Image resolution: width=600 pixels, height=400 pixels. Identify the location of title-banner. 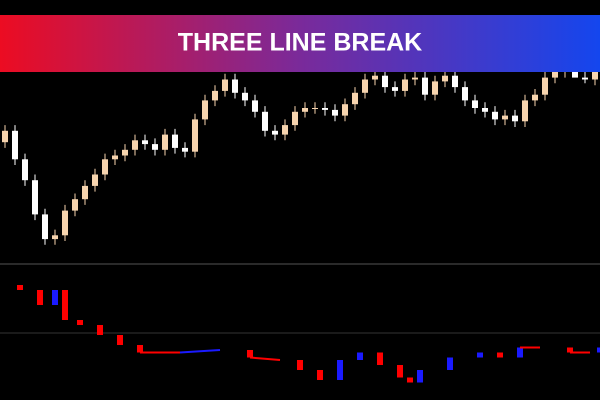
(300, 43).